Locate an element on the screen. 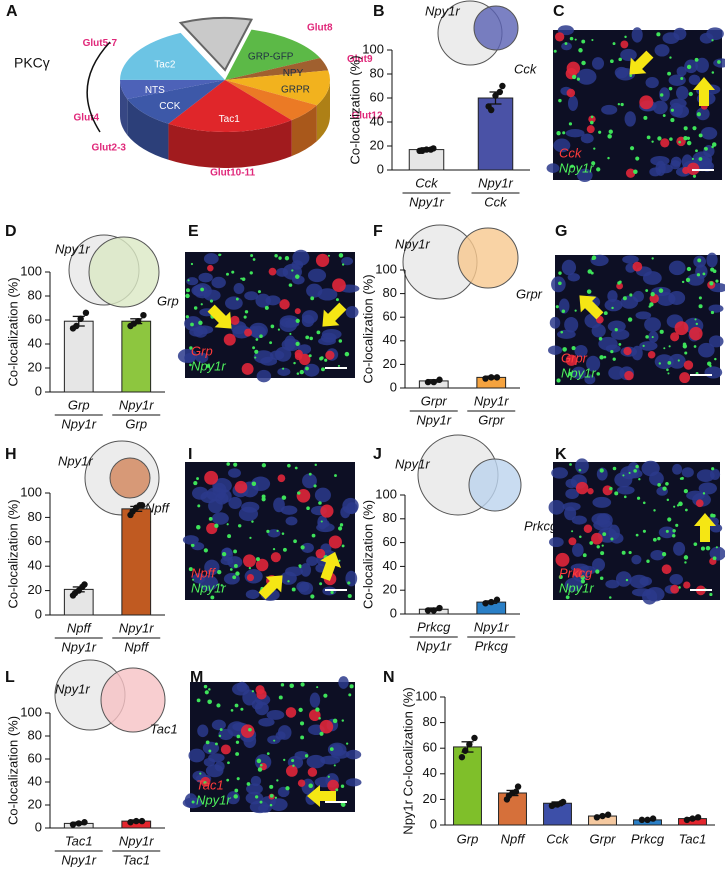 The height and width of the screenshot is (871, 725). panel-letter: A is located at coordinates (12, 11).